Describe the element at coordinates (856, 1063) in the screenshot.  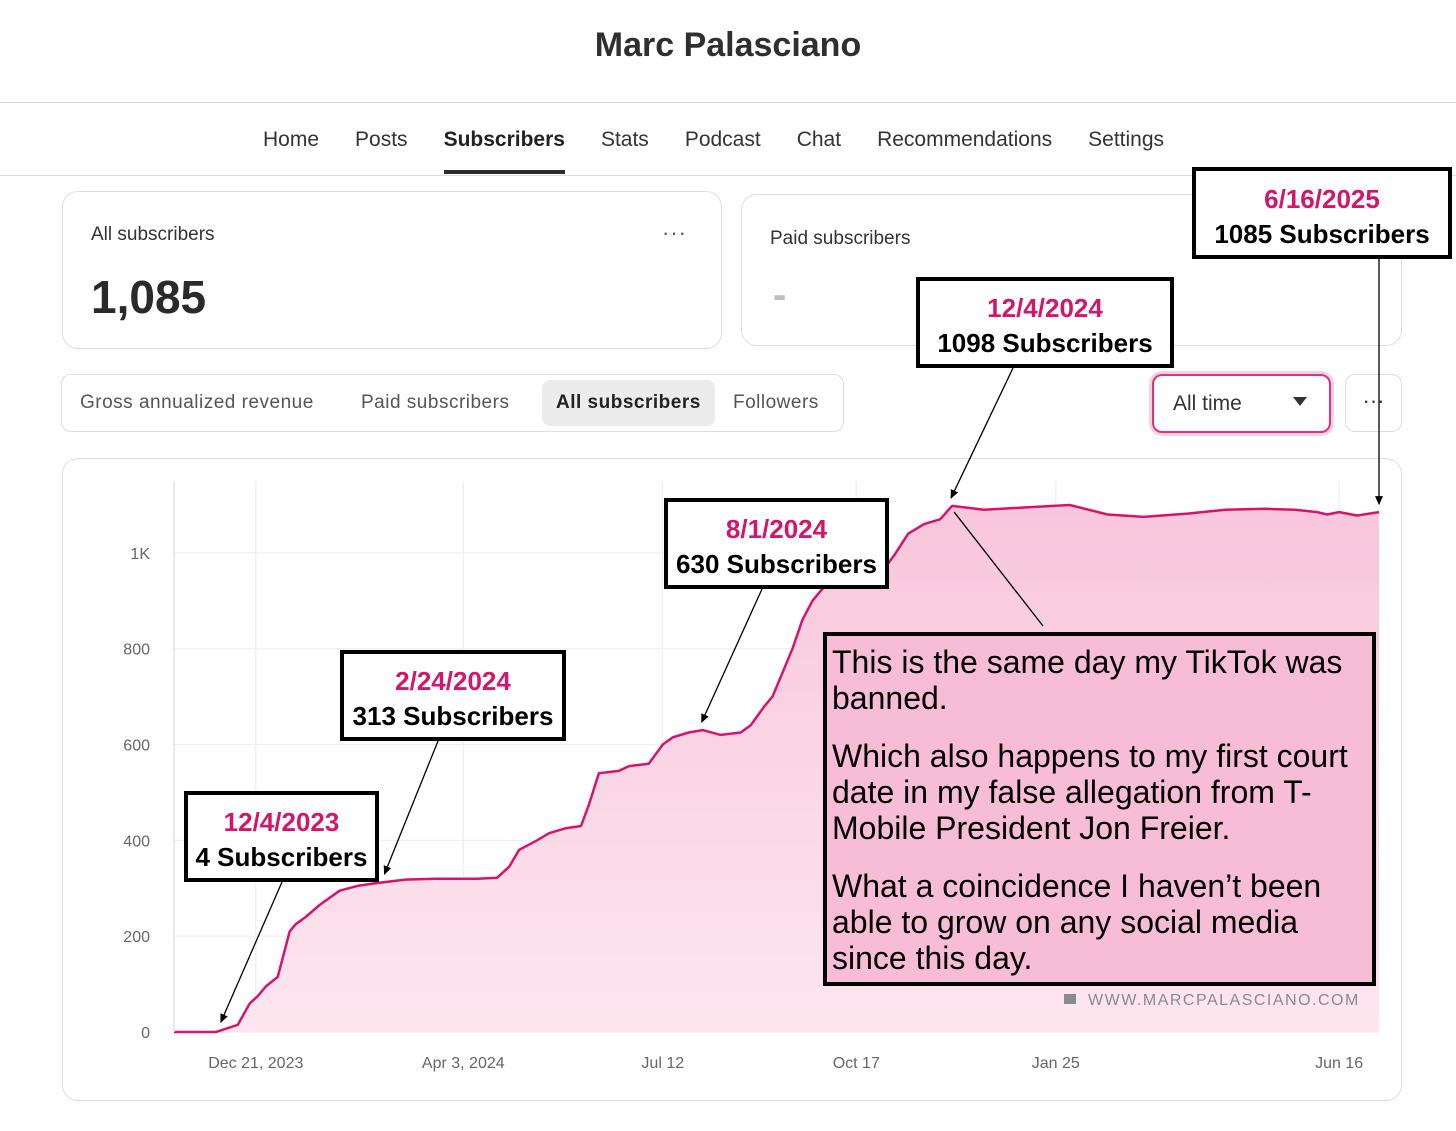
I see `x-tick-label: Oct 17` at that location.